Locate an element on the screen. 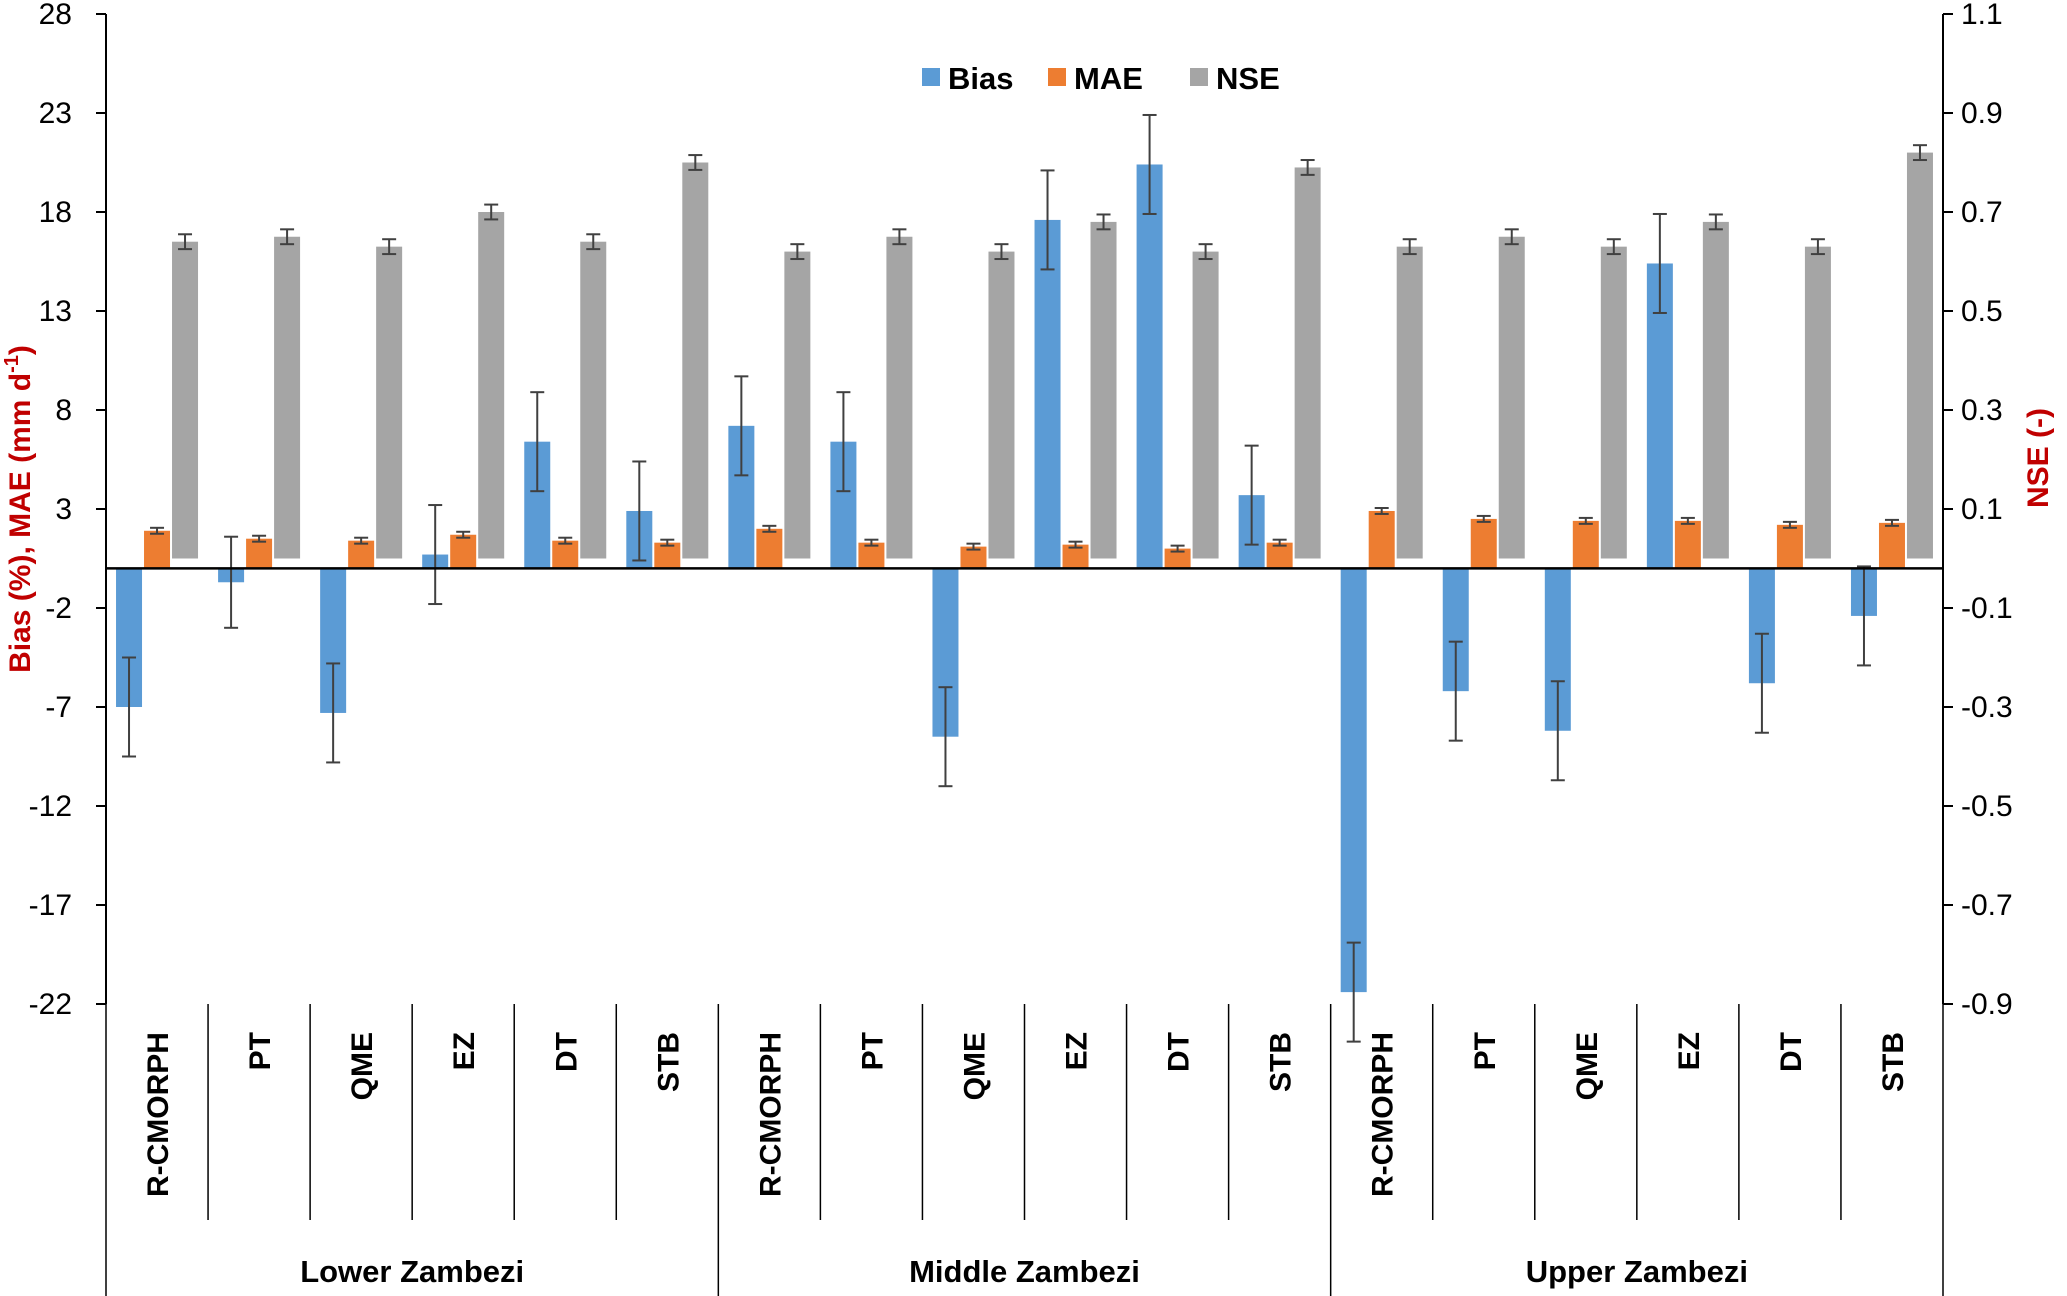 The image size is (2067, 1296). category-label-14: QME is located at coordinates (1587, 1066).